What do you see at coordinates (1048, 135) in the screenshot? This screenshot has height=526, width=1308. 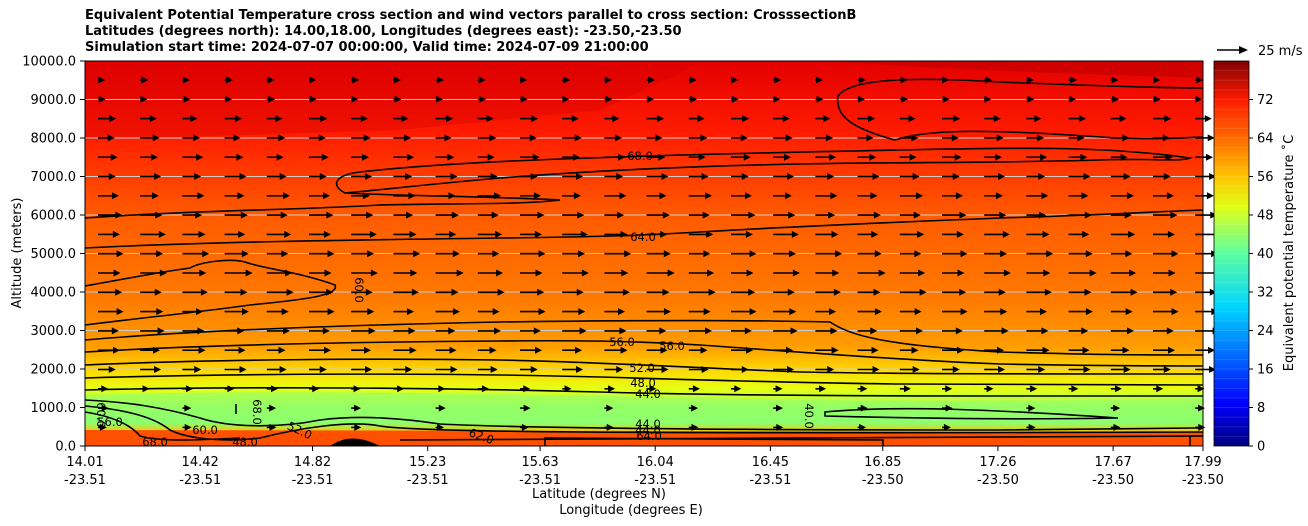 I see `contour-72-c` at bounding box center [1048, 135].